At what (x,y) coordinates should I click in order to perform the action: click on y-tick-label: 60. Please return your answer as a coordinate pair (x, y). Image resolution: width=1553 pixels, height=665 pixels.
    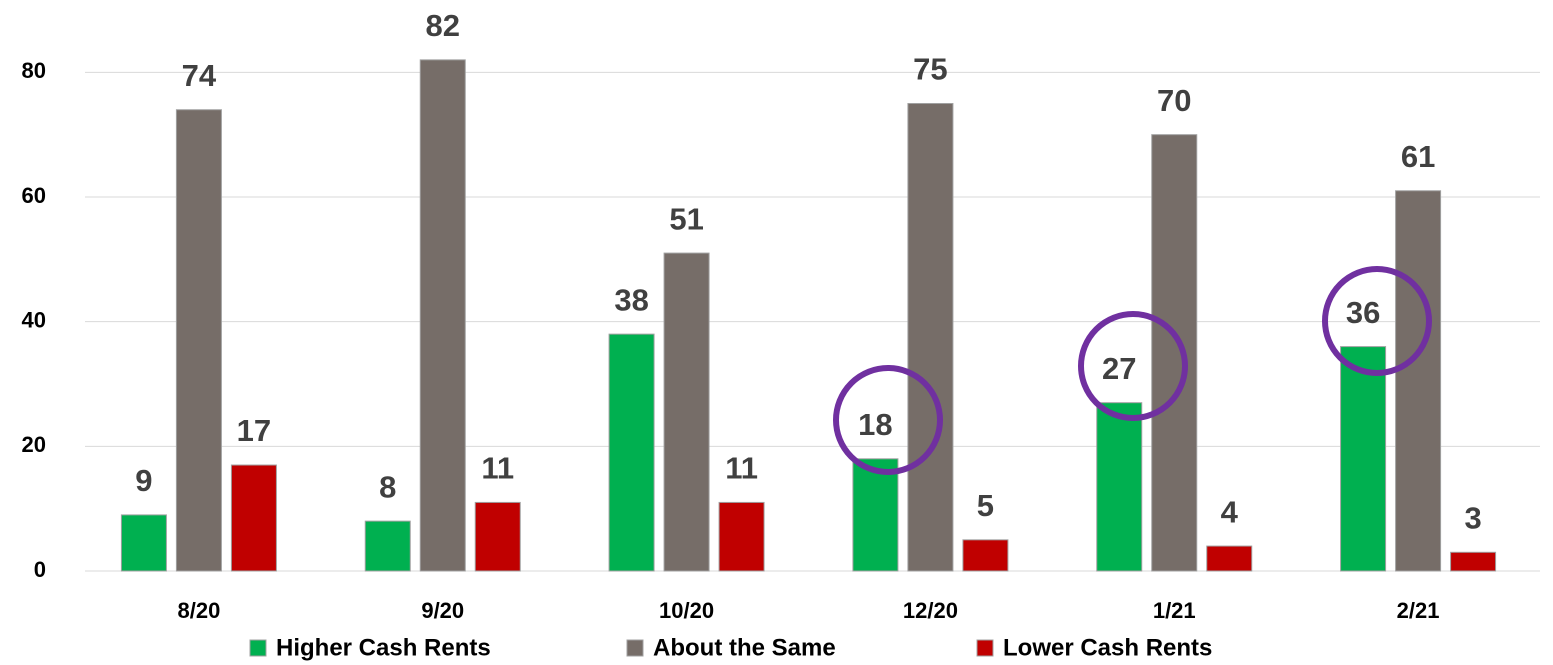
    Looking at the image, I should click on (34, 195).